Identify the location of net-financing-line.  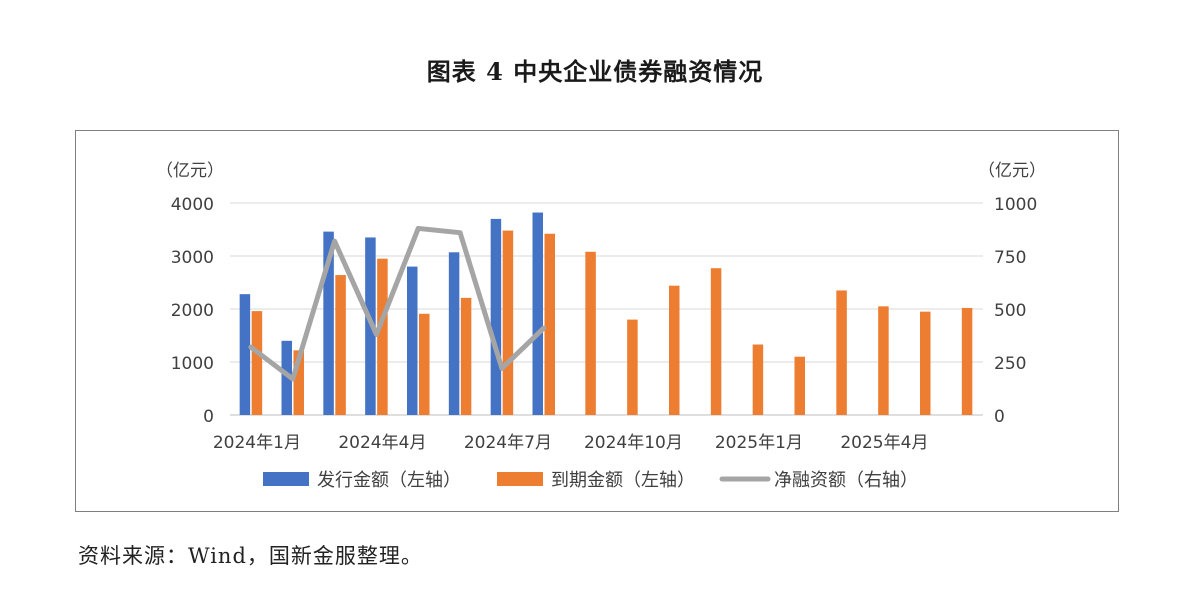
(397, 303).